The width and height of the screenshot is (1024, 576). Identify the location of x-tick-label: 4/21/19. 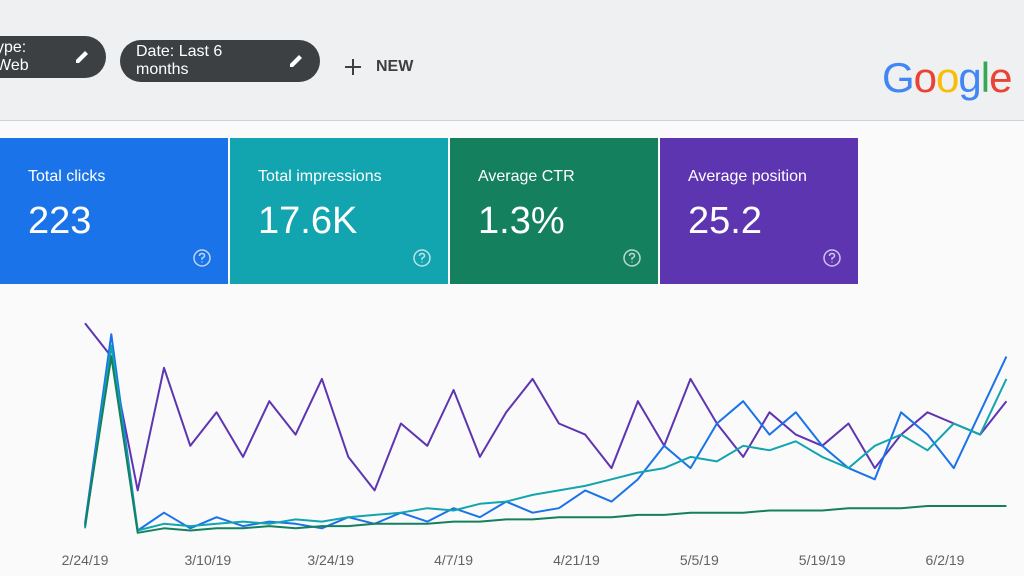
(576, 560).